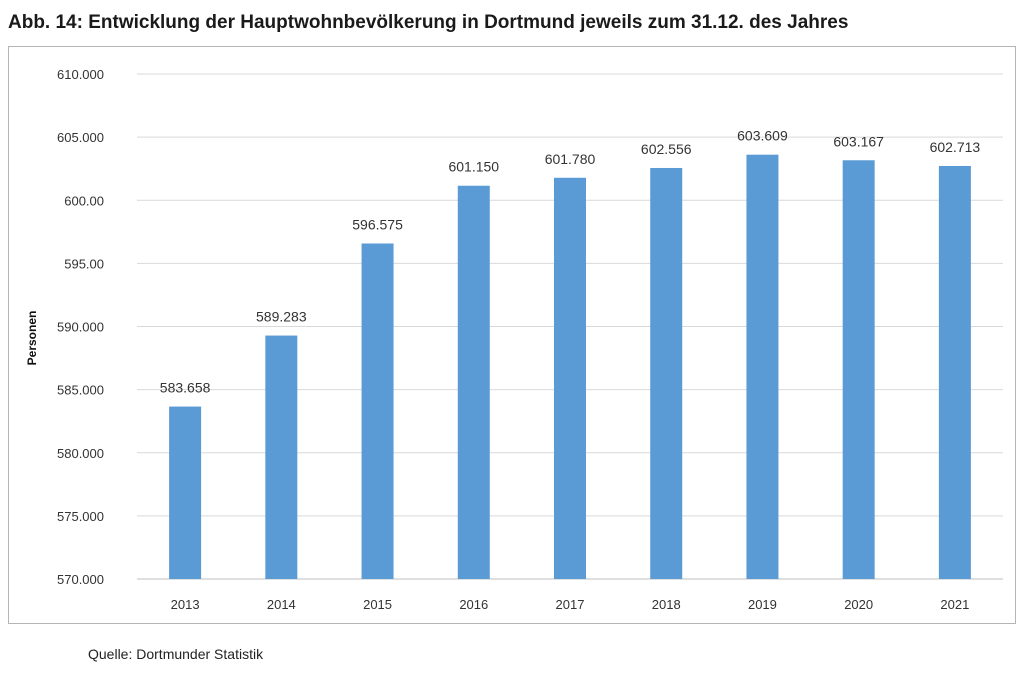  Describe the element at coordinates (80, 579) in the screenshot. I see `y-tick-label: 570.000` at that location.